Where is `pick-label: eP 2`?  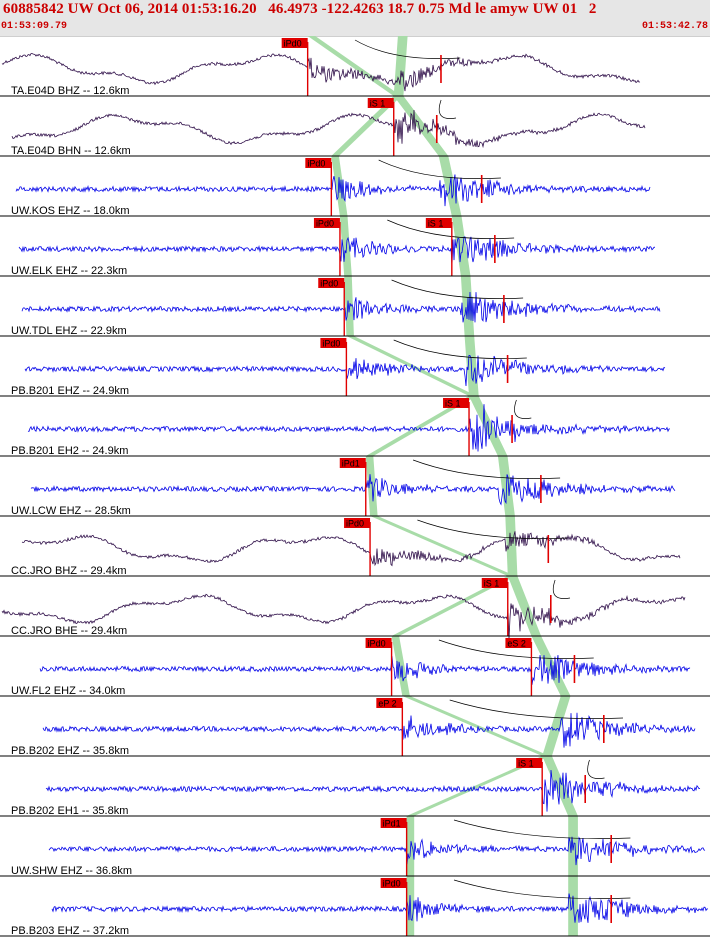
pick-label: eP 2 is located at coordinates (387, 704).